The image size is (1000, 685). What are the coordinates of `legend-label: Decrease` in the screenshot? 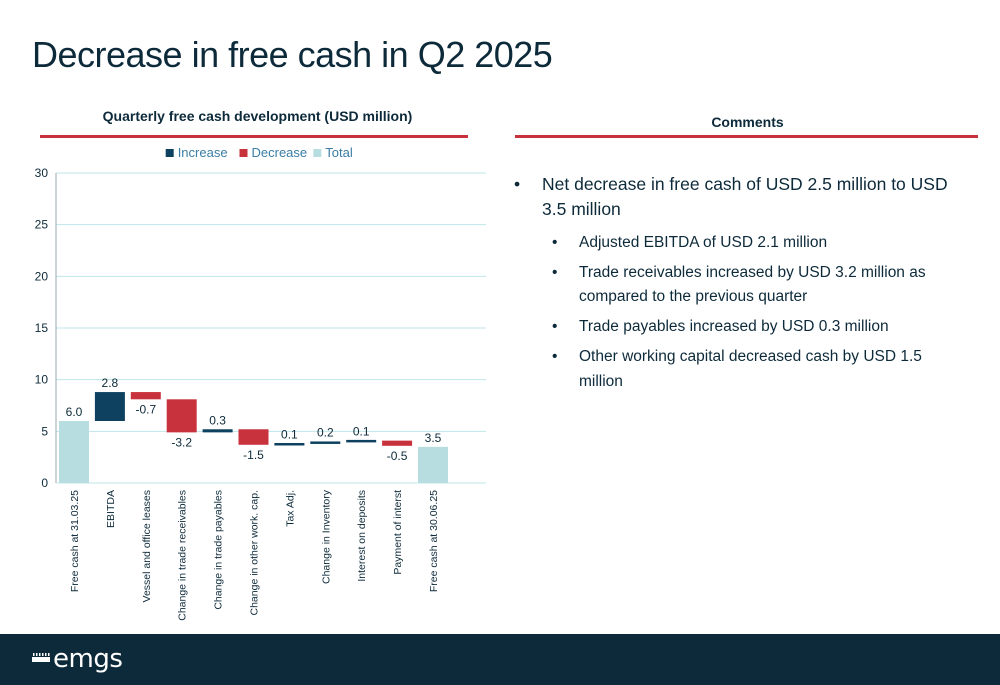 It's located at (280, 152).